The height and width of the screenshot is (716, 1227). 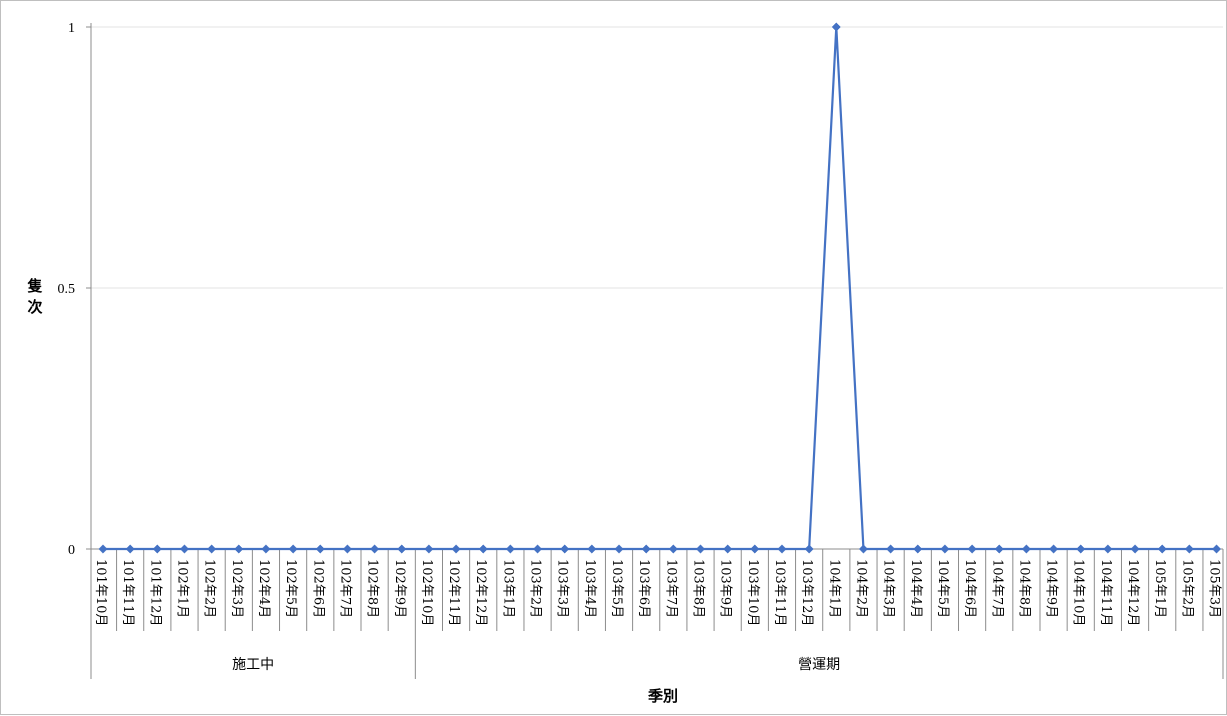 I want to click on x-tick-label: 102年11月, so click(x=453, y=592).